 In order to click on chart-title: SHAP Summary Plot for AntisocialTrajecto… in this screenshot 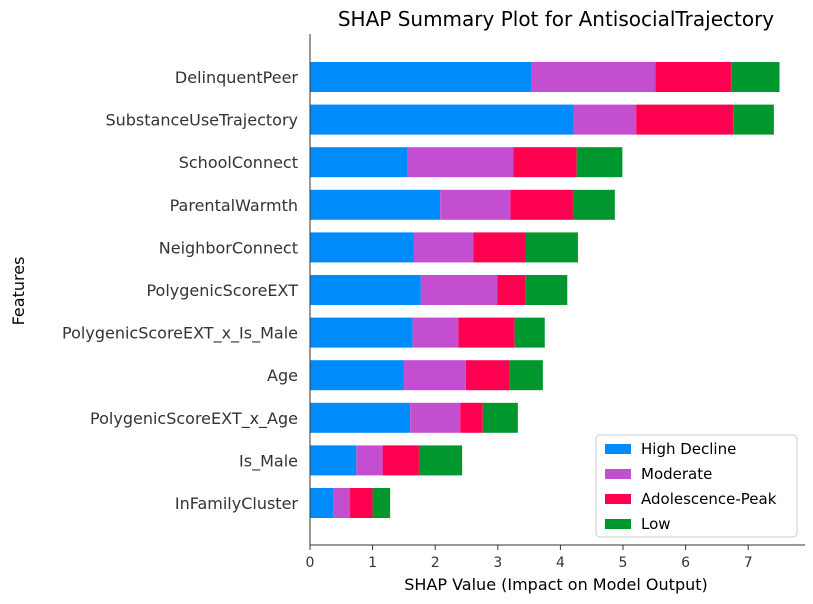, I will do `click(556, 19)`.